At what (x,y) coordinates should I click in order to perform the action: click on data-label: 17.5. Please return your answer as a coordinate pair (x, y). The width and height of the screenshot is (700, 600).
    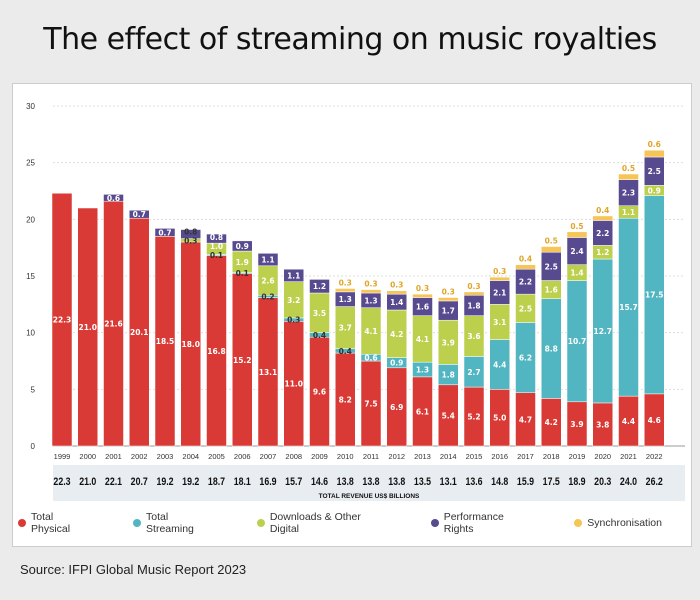
    Looking at the image, I should click on (654, 295).